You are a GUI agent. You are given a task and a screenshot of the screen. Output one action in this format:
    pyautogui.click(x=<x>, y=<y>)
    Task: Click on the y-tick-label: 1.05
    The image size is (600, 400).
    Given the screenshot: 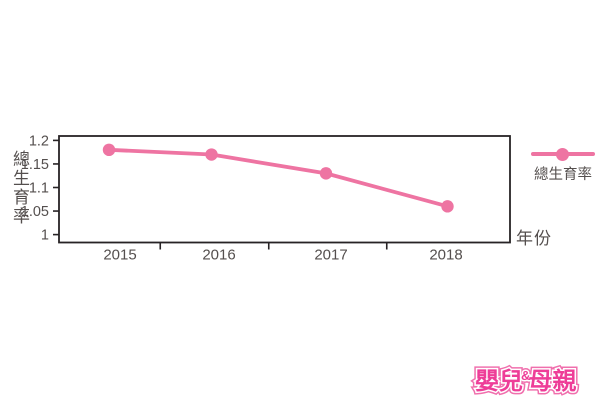 What is the action you would take?
    pyautogui.click(x=35, y=212)
    